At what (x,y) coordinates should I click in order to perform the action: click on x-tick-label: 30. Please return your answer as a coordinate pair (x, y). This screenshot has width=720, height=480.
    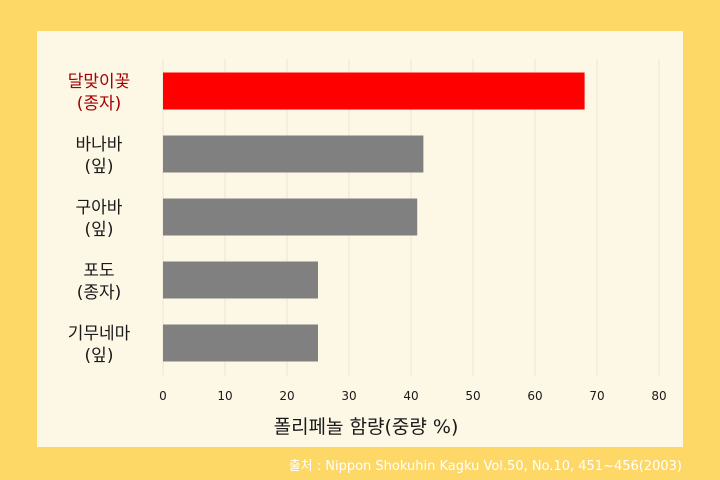
    Looking at the image, I should click on (348, 396).